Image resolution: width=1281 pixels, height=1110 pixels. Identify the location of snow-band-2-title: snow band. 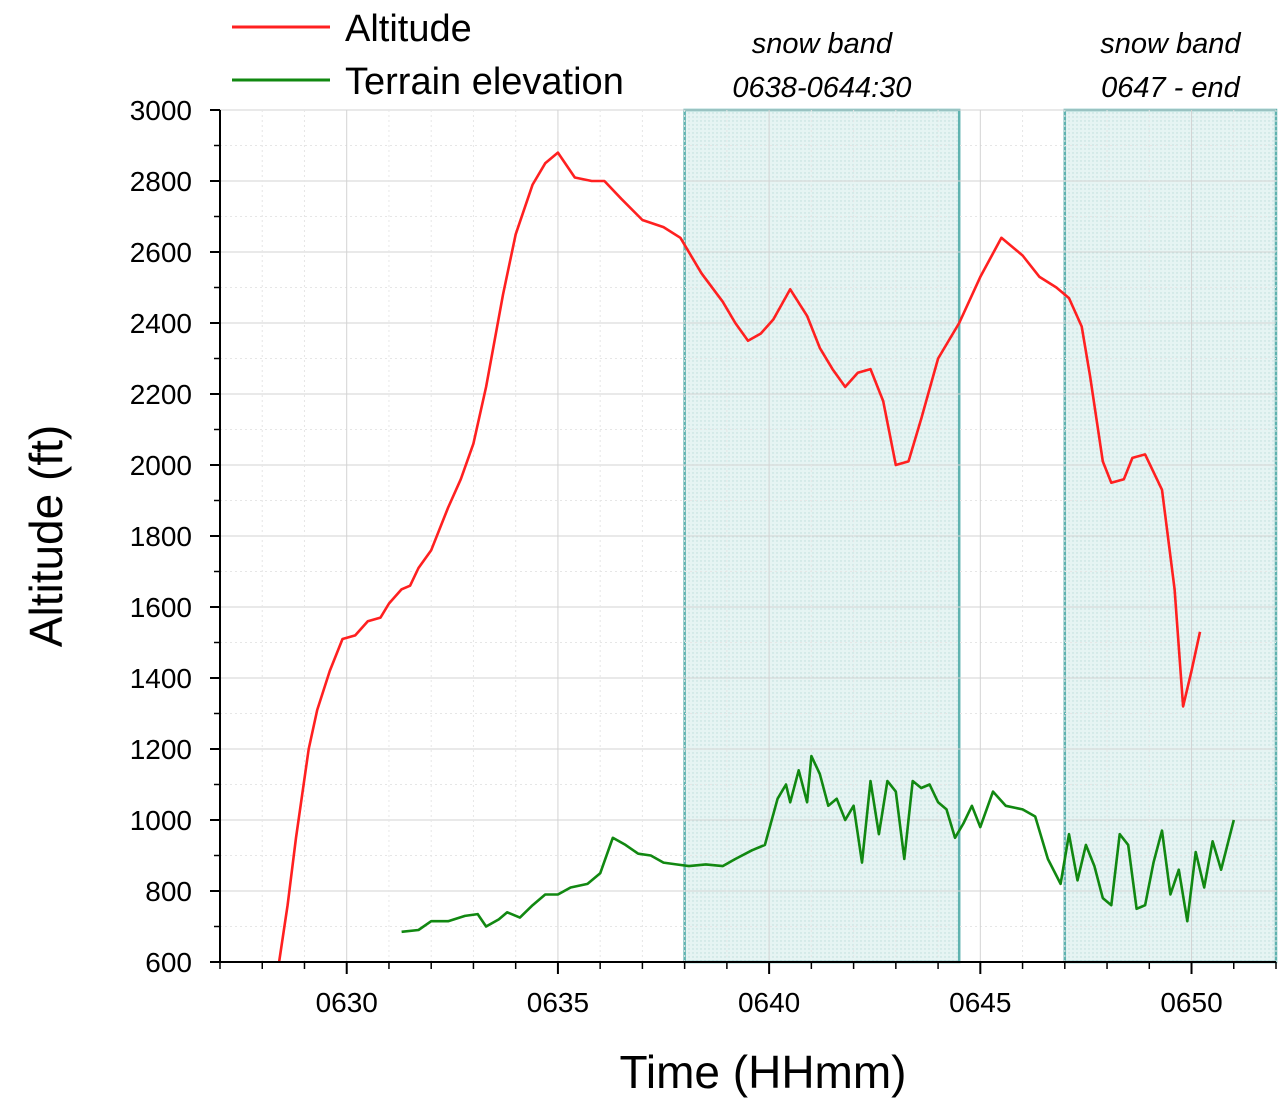
(1170, 44).